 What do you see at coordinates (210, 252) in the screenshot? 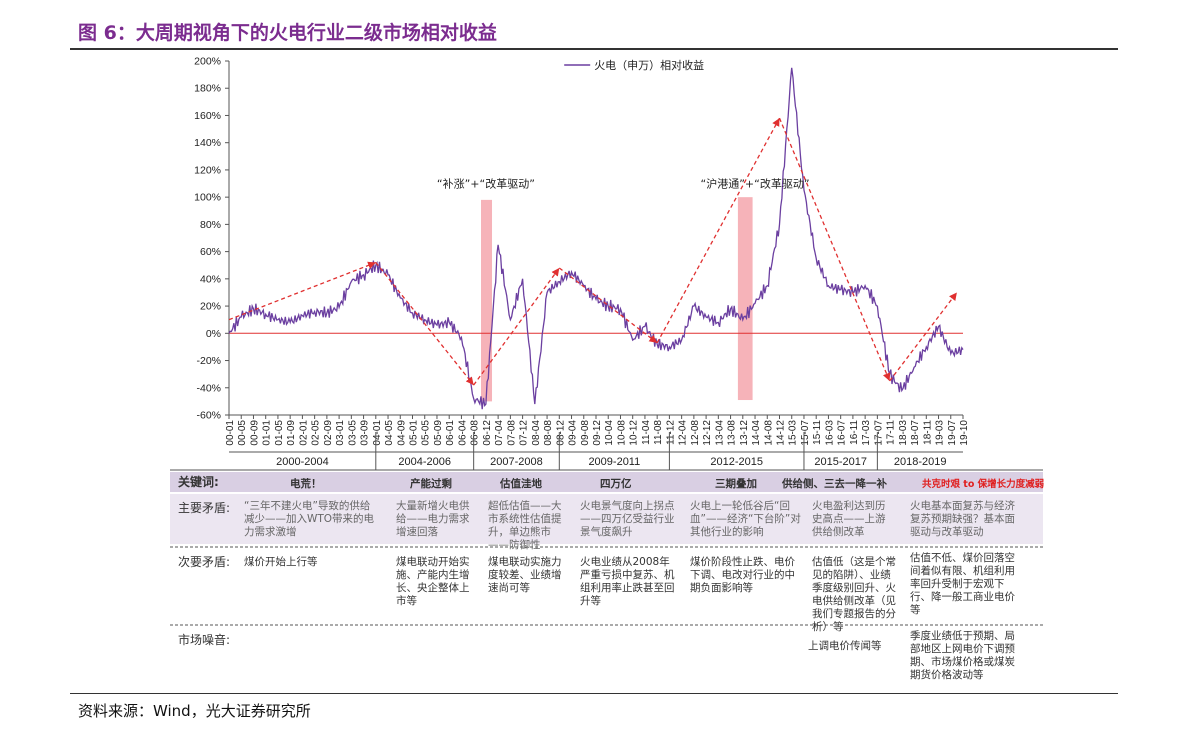
I see `y-tick-label: 60%` at bounding box center [210, 252].